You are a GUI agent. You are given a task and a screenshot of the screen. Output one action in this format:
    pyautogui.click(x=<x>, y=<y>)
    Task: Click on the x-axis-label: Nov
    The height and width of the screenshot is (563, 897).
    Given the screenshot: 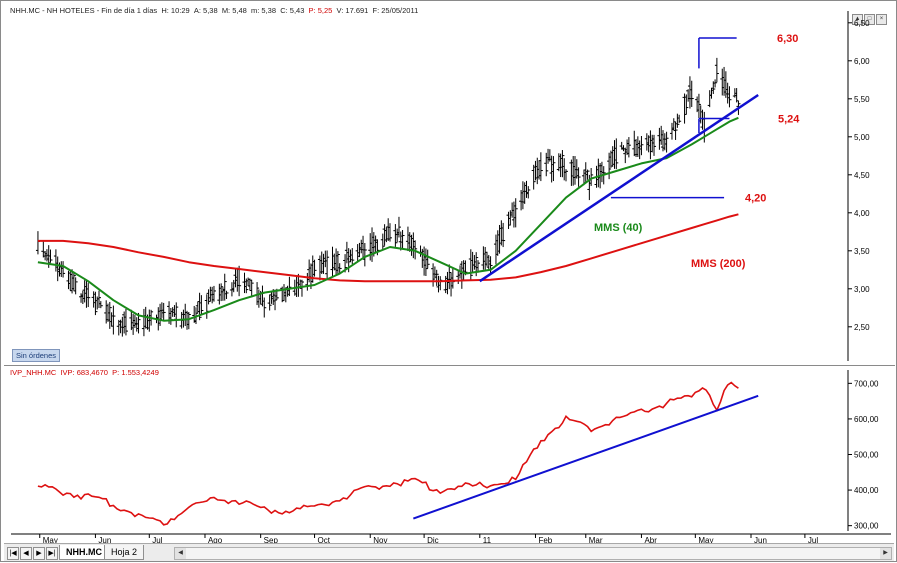 What is the action you would take?
    pyautogui.click(x=380, y=540)
    